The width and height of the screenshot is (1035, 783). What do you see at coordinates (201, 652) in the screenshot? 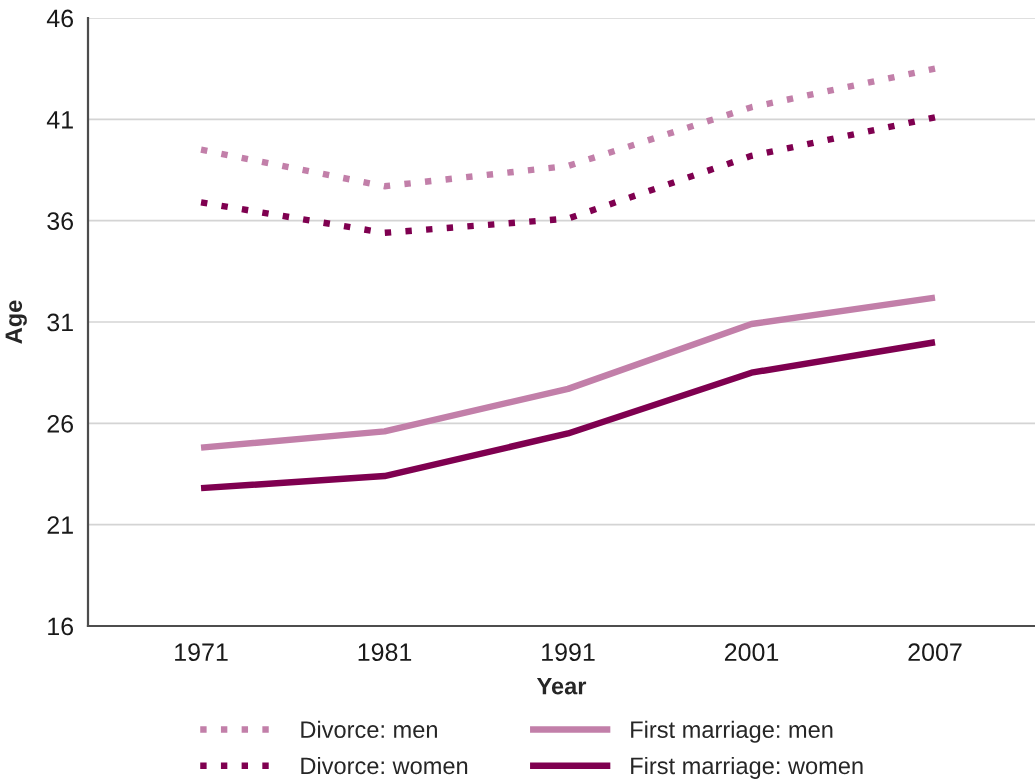
I see `x-tick-label: 1971` at bounding box center [201, 652].